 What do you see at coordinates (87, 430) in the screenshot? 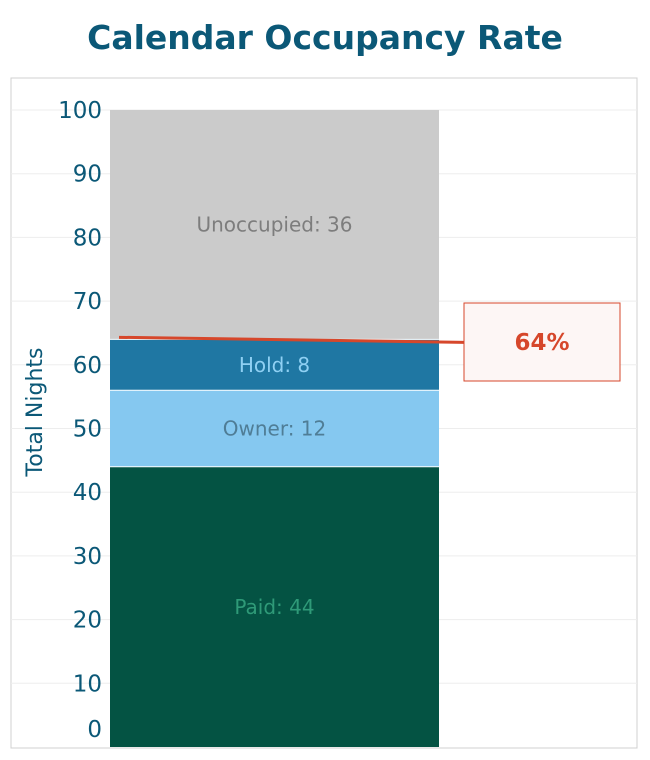
I see `y-tick-label: 50` at bounding box center [87, 430].